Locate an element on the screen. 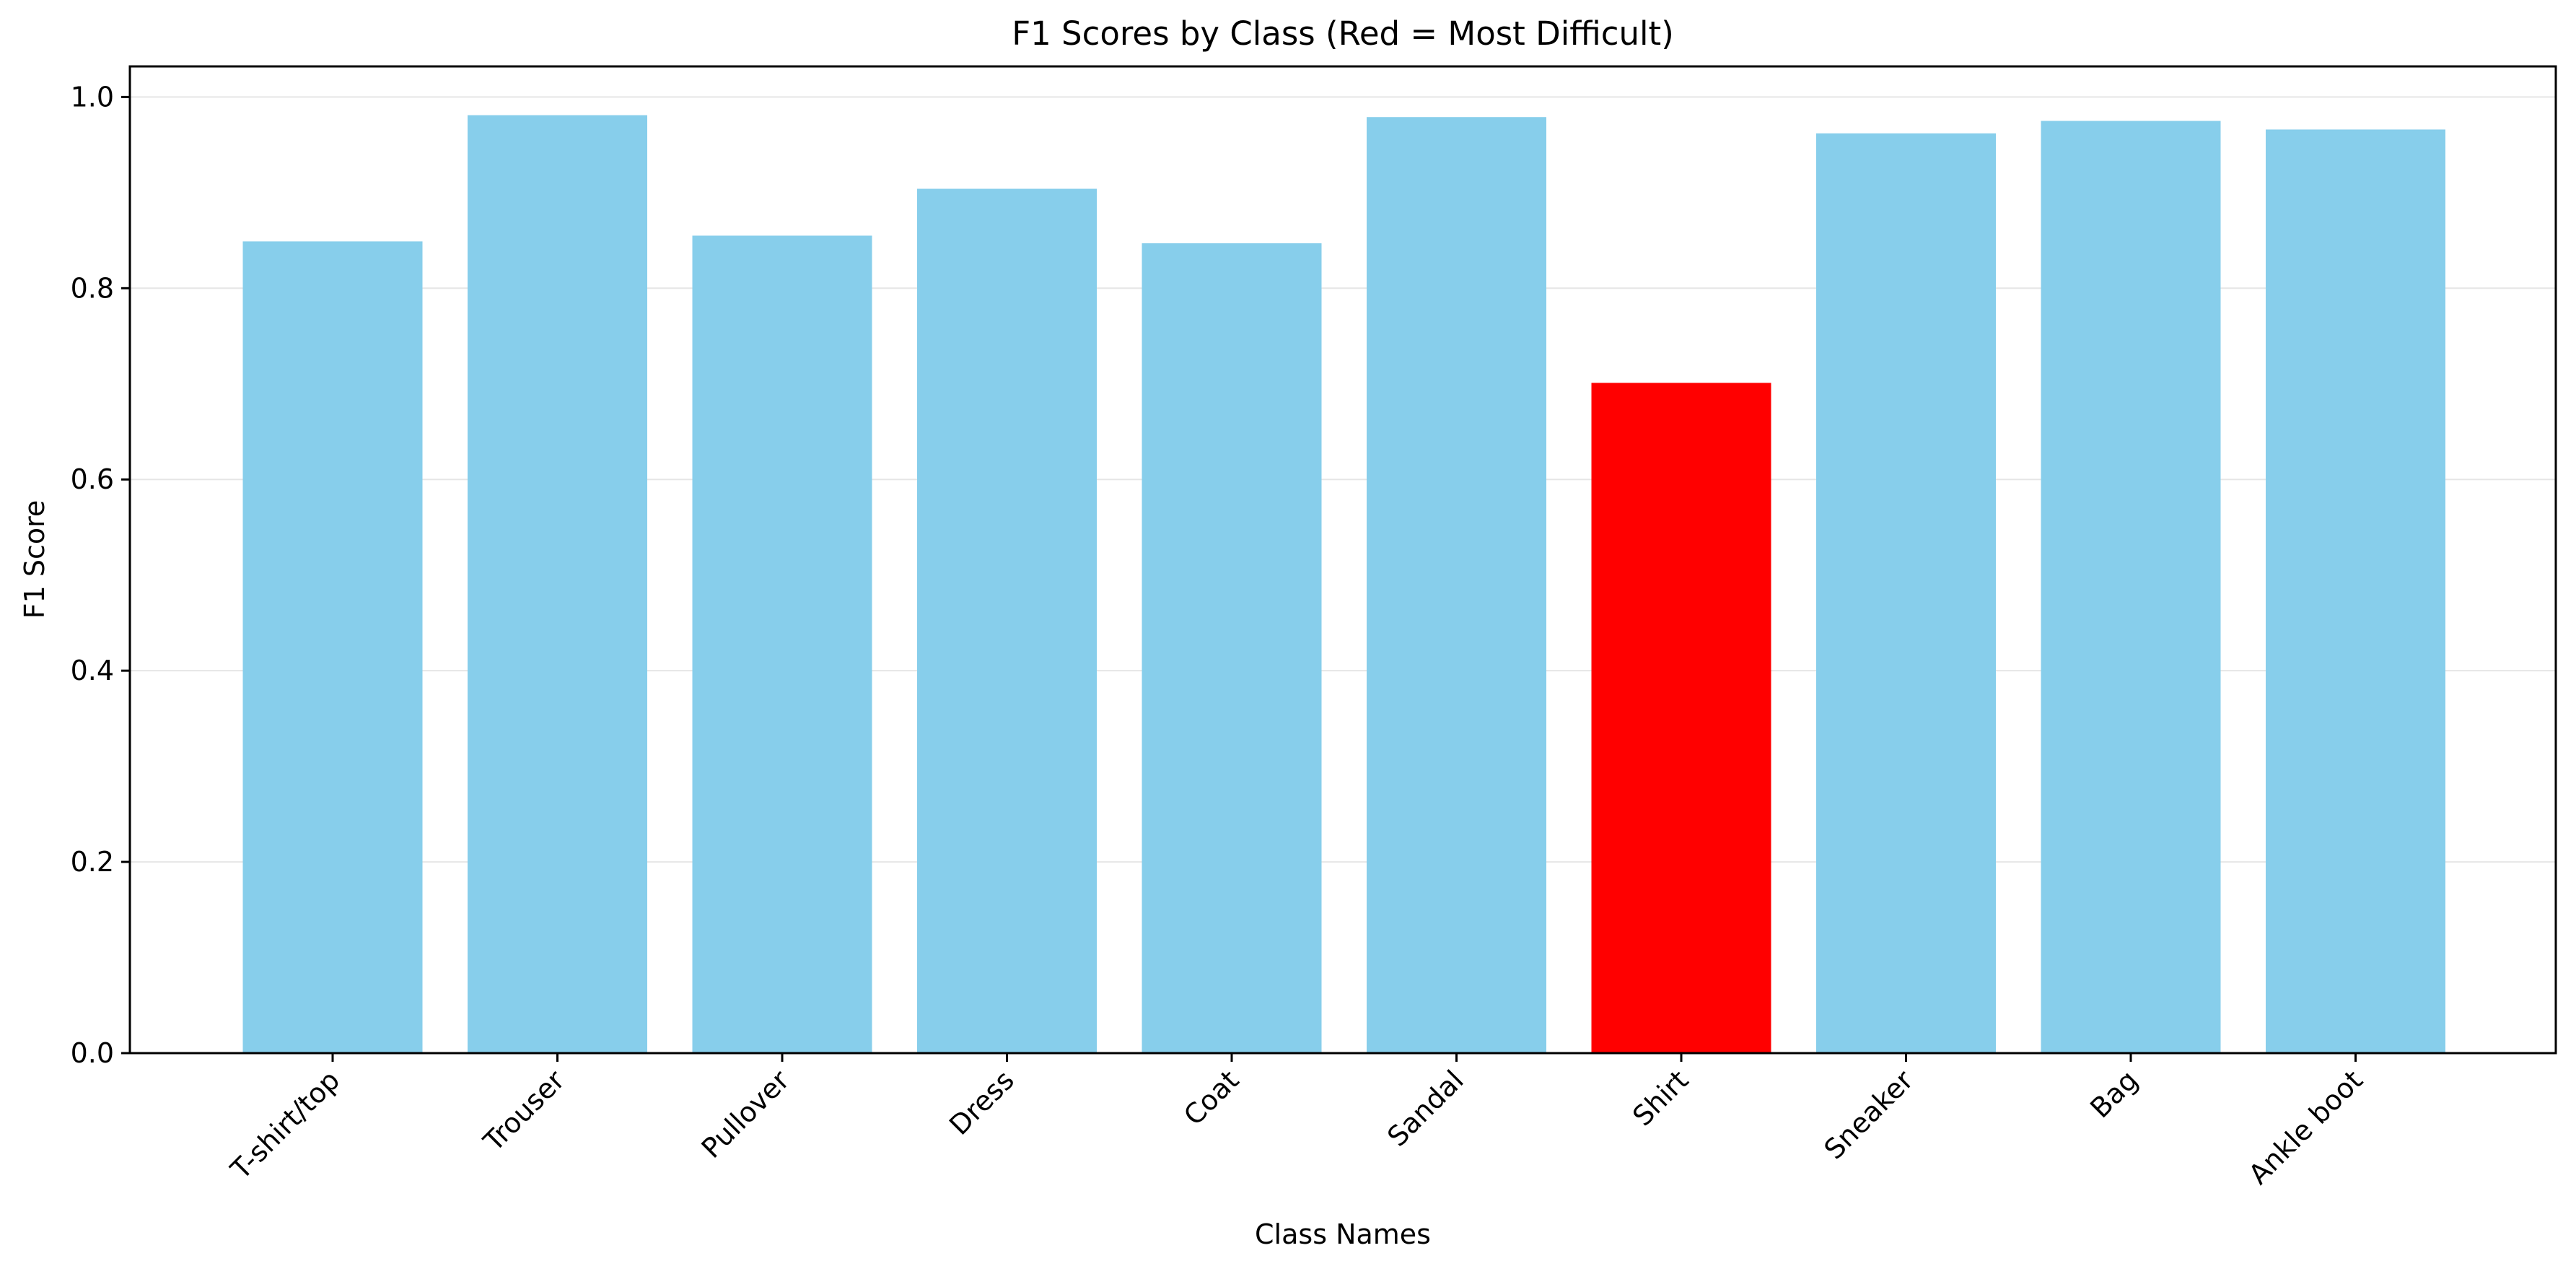 Image resolution: width=2576 pixels, height=1274 pixels. y-tick-label: 0.8 is located at coordinates (92, 288).